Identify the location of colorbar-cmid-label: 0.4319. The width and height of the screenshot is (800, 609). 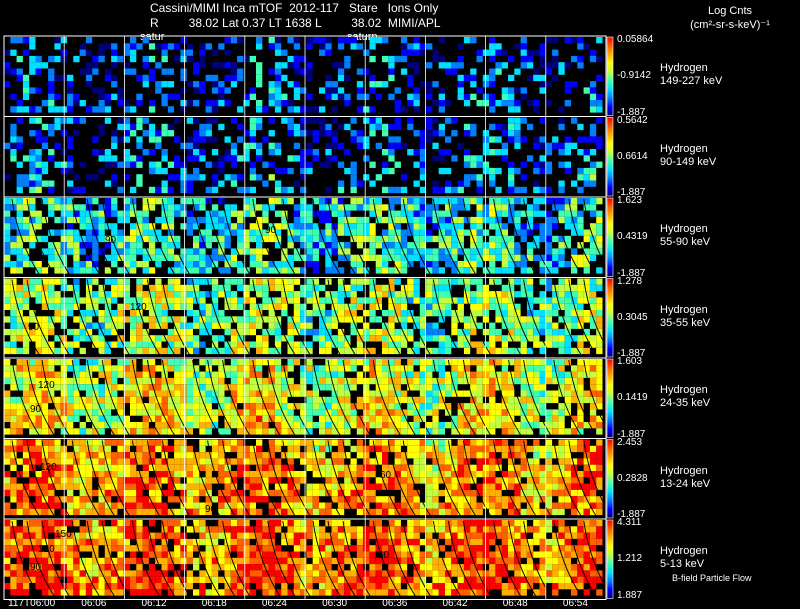
(632, 237).